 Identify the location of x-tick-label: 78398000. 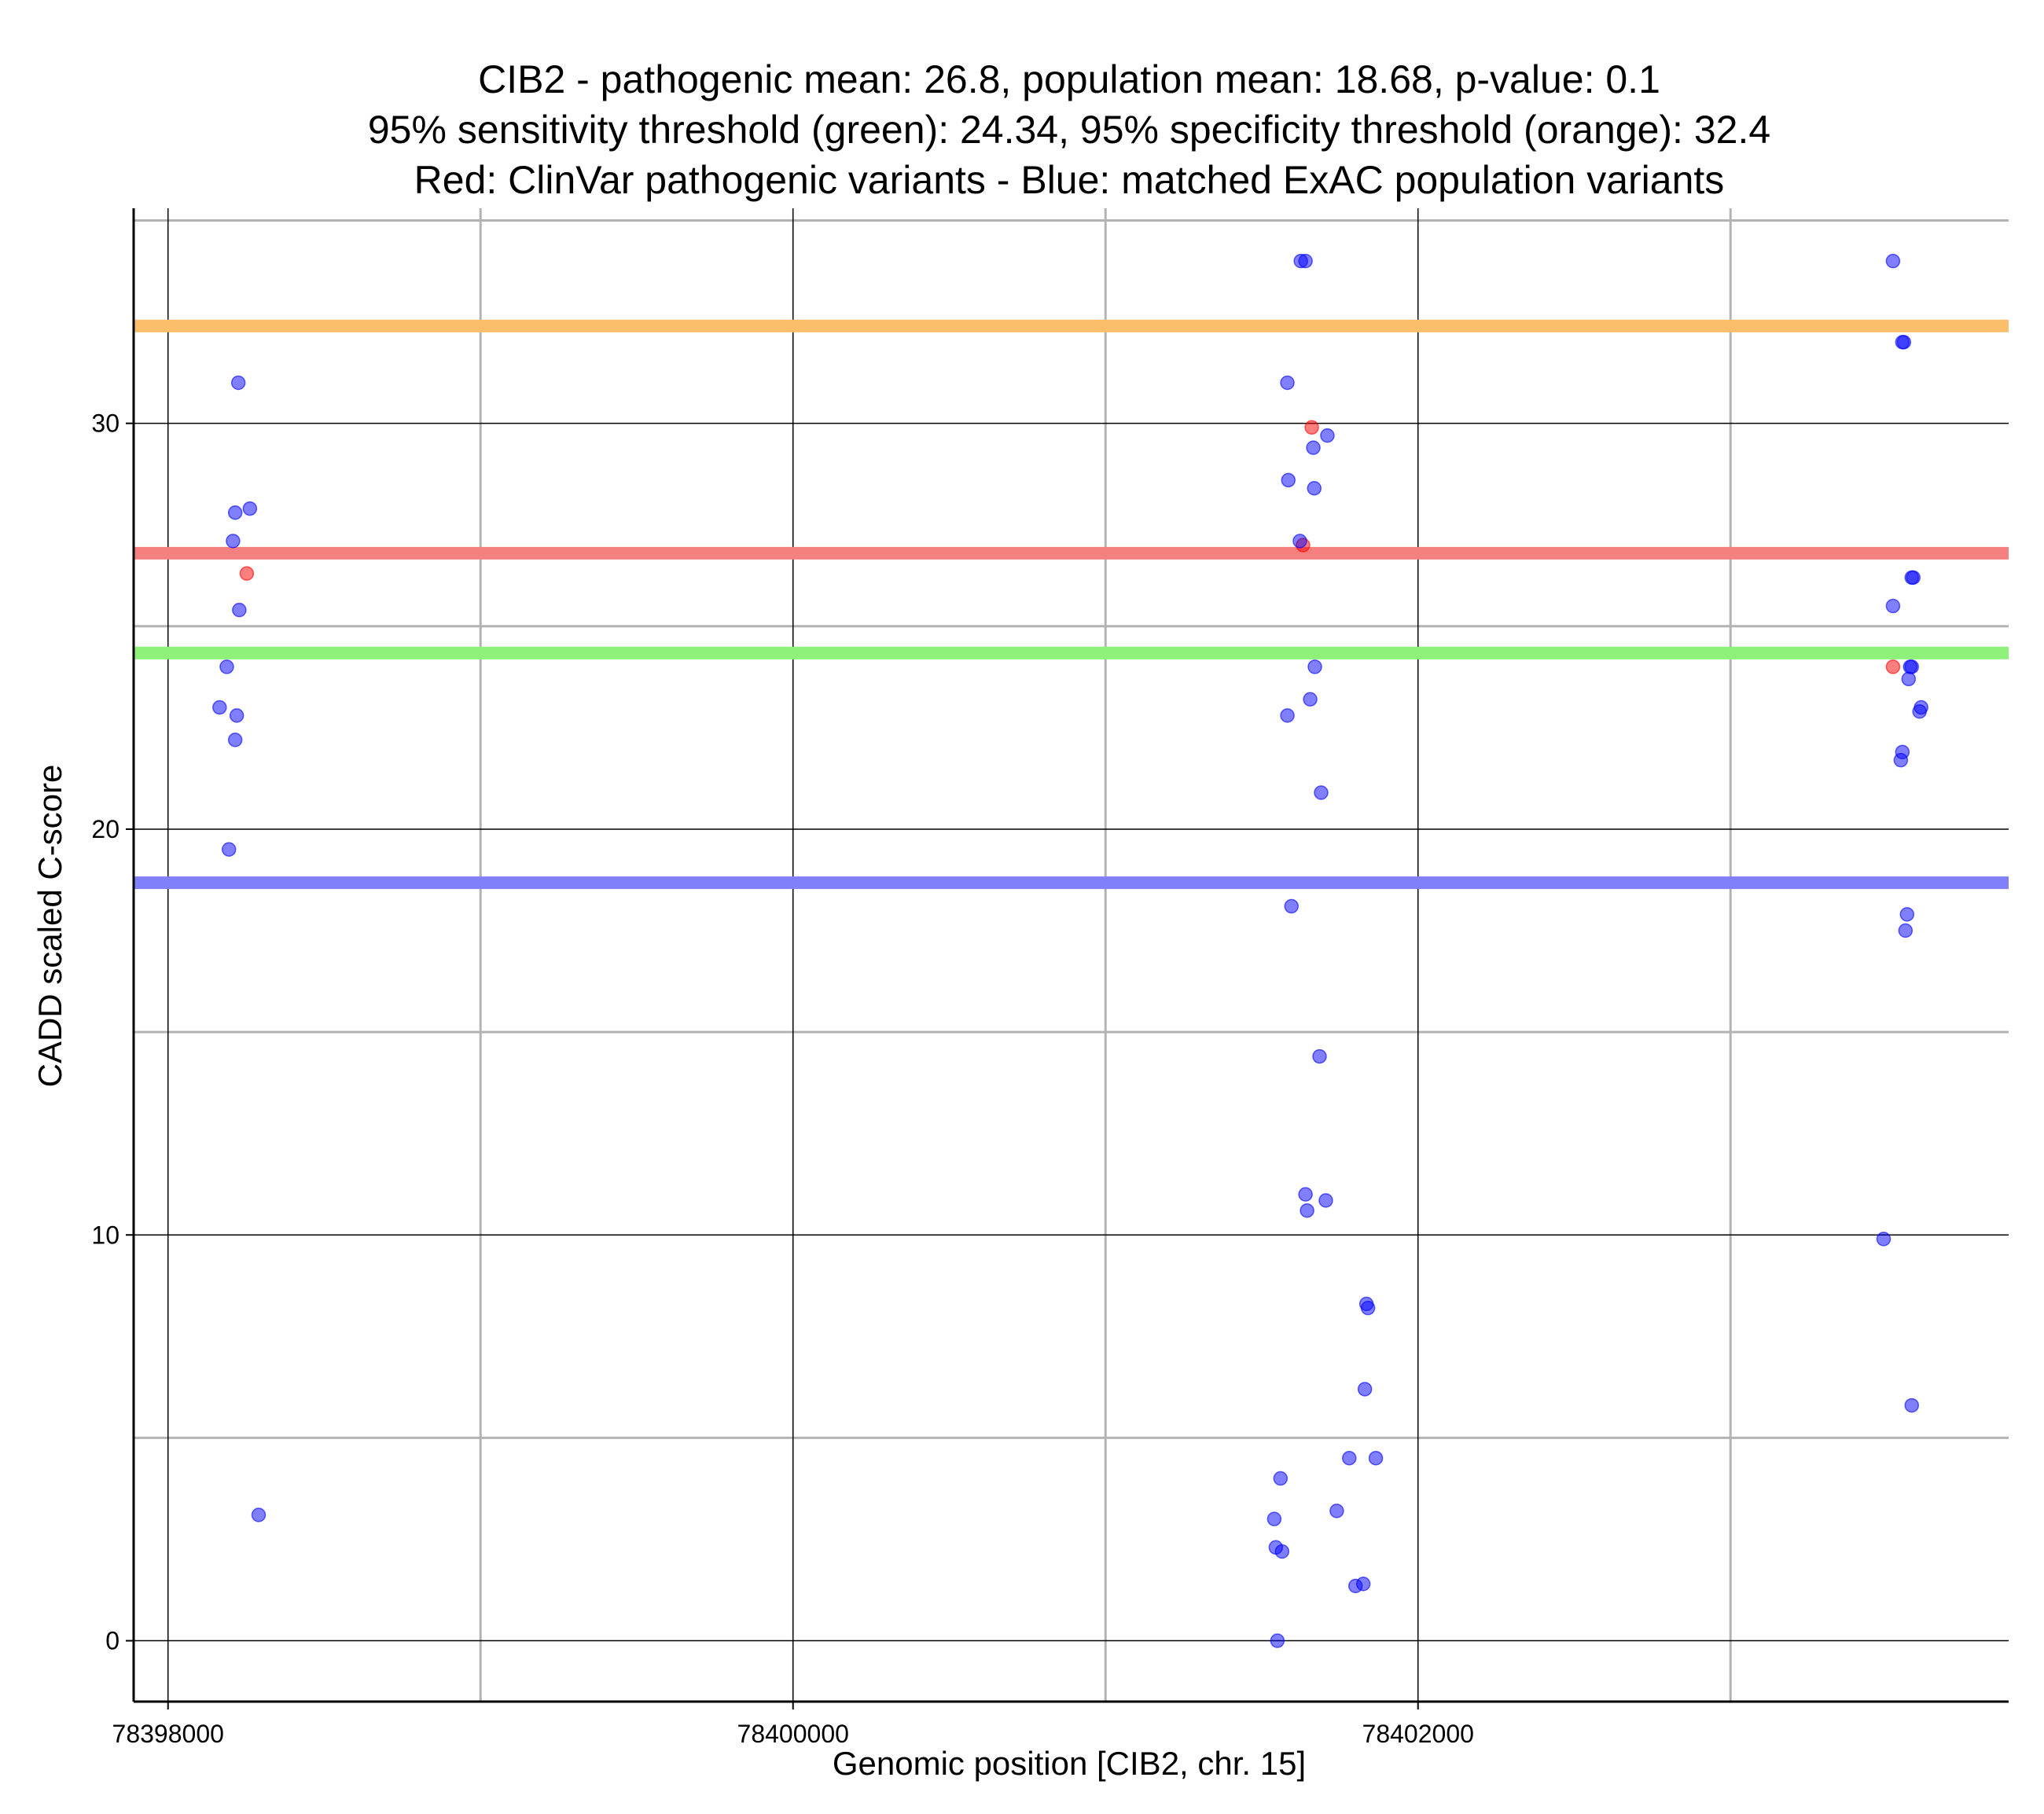
(168, 1734).